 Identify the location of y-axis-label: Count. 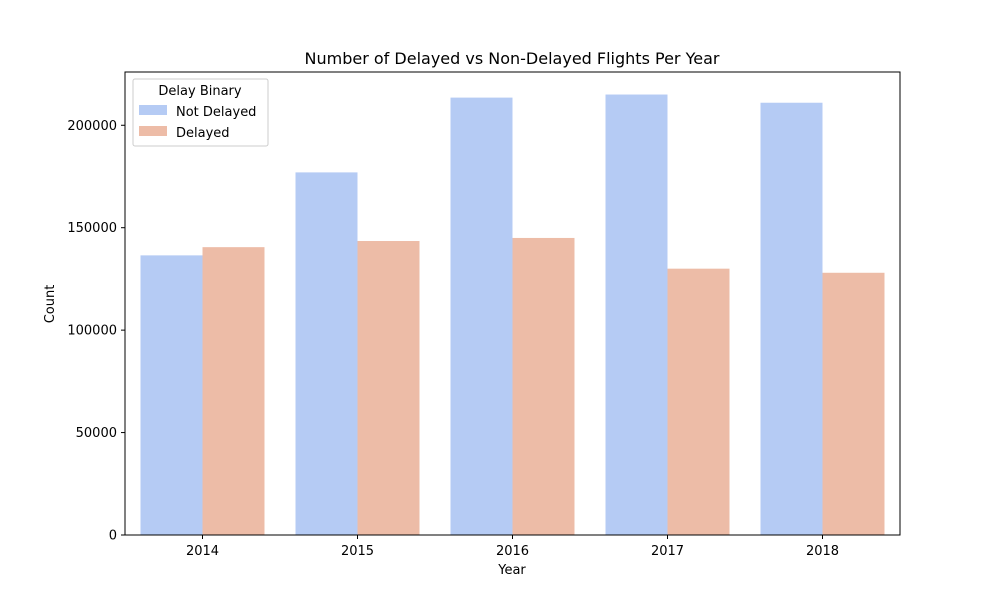
(50, 304).